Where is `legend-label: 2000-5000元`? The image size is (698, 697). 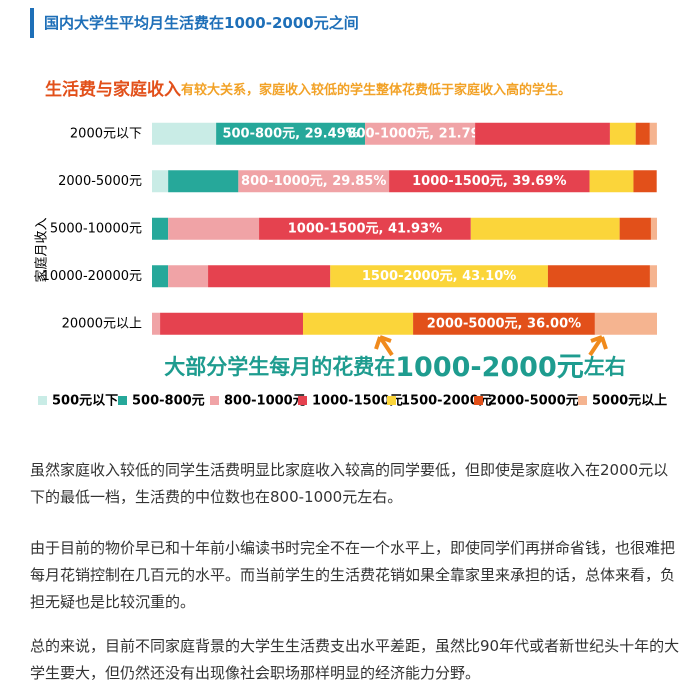 legend-label: 2000-5000元 is located at coordinates (533, 401).